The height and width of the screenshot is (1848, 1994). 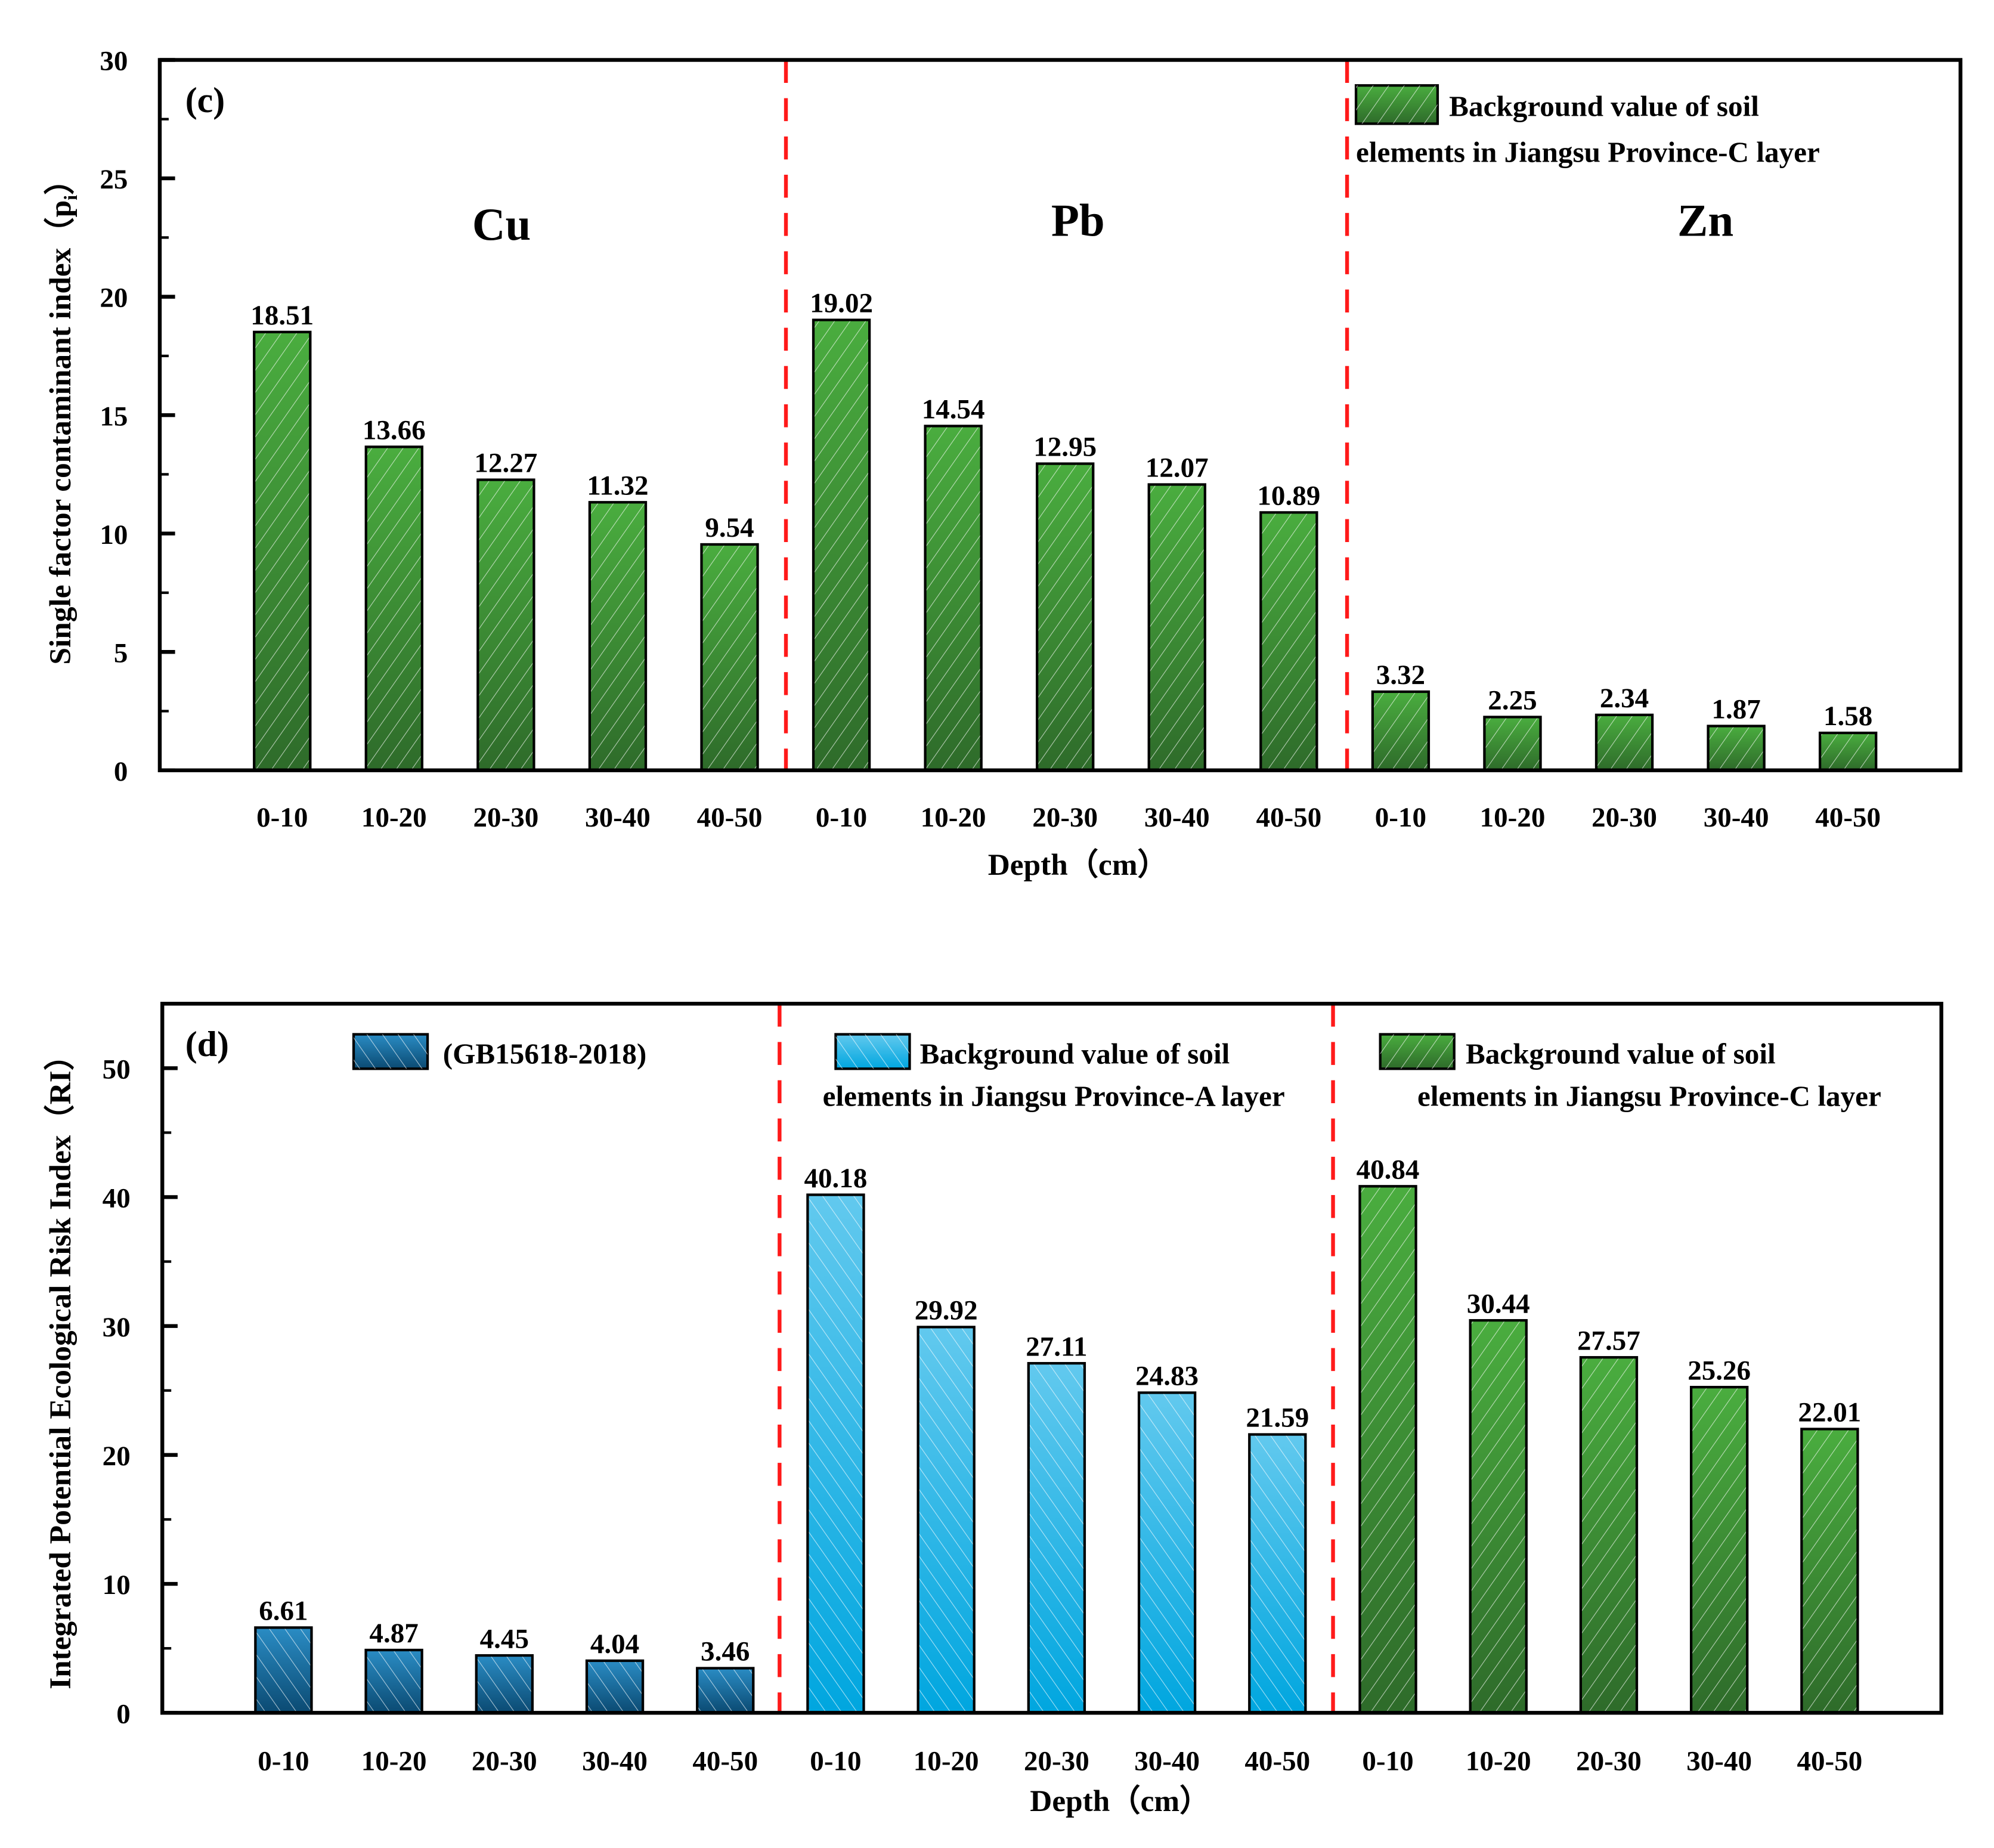 What do you see at coordinates (614, 1645) in the screenshot?
I see `bar-value-label: 4.04` at bounding box center [614, 1645].